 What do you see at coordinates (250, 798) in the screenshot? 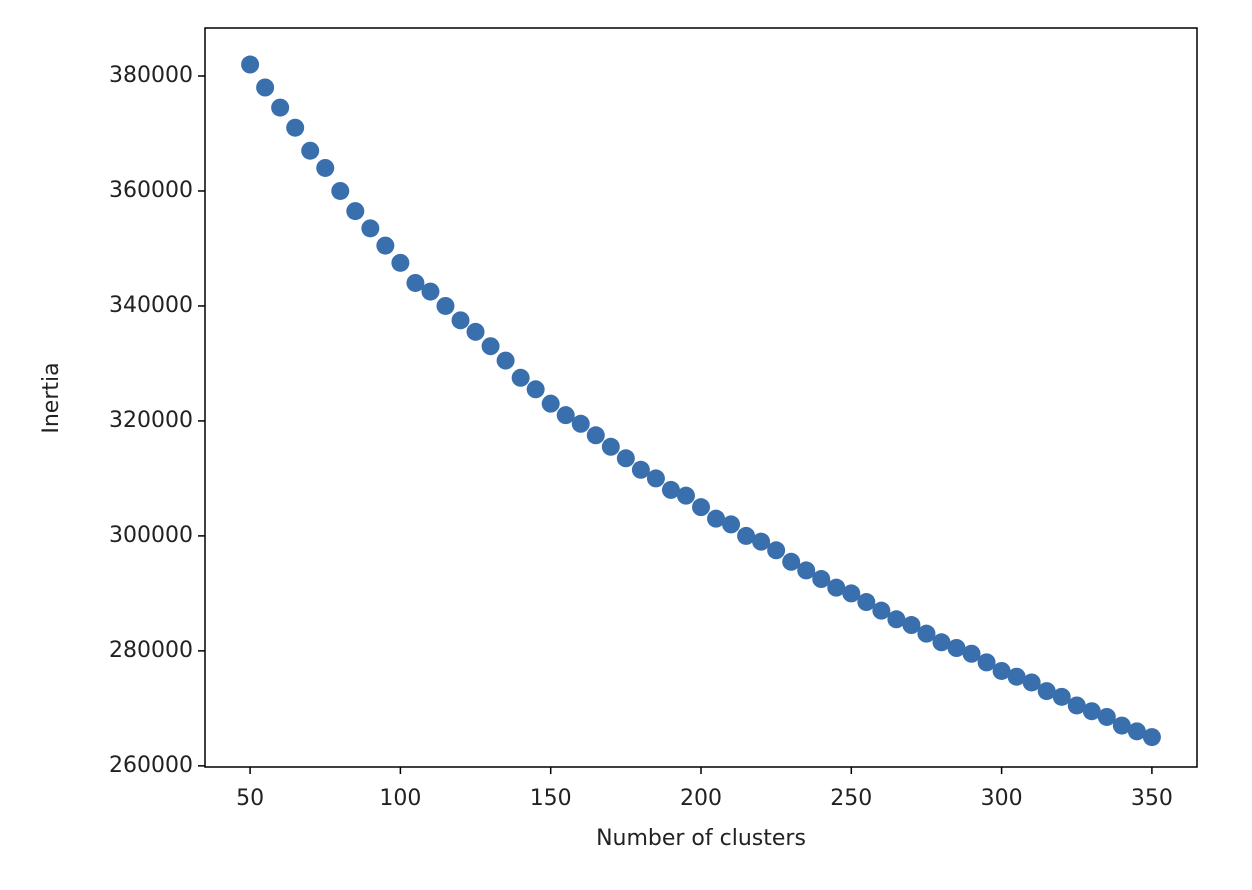
I see `x-tick-label: 50` at bounding box center [250, 798].